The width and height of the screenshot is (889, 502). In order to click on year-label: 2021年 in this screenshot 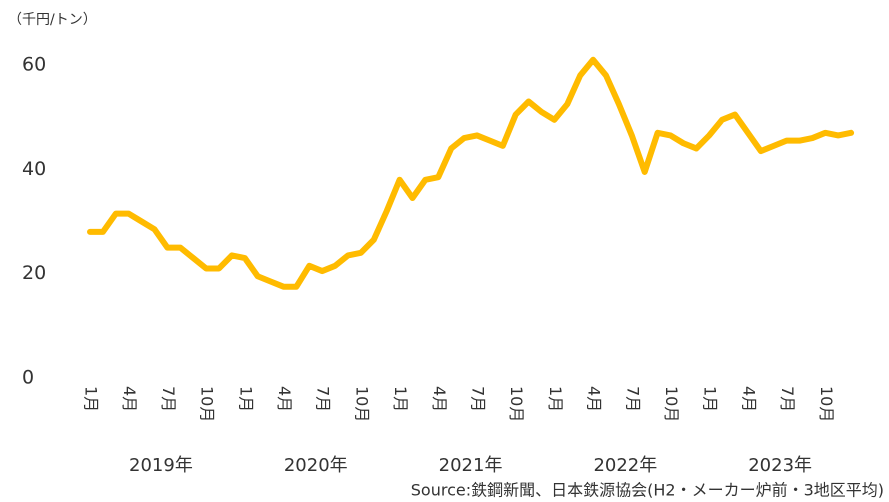, I will do `click(471, 465)`.